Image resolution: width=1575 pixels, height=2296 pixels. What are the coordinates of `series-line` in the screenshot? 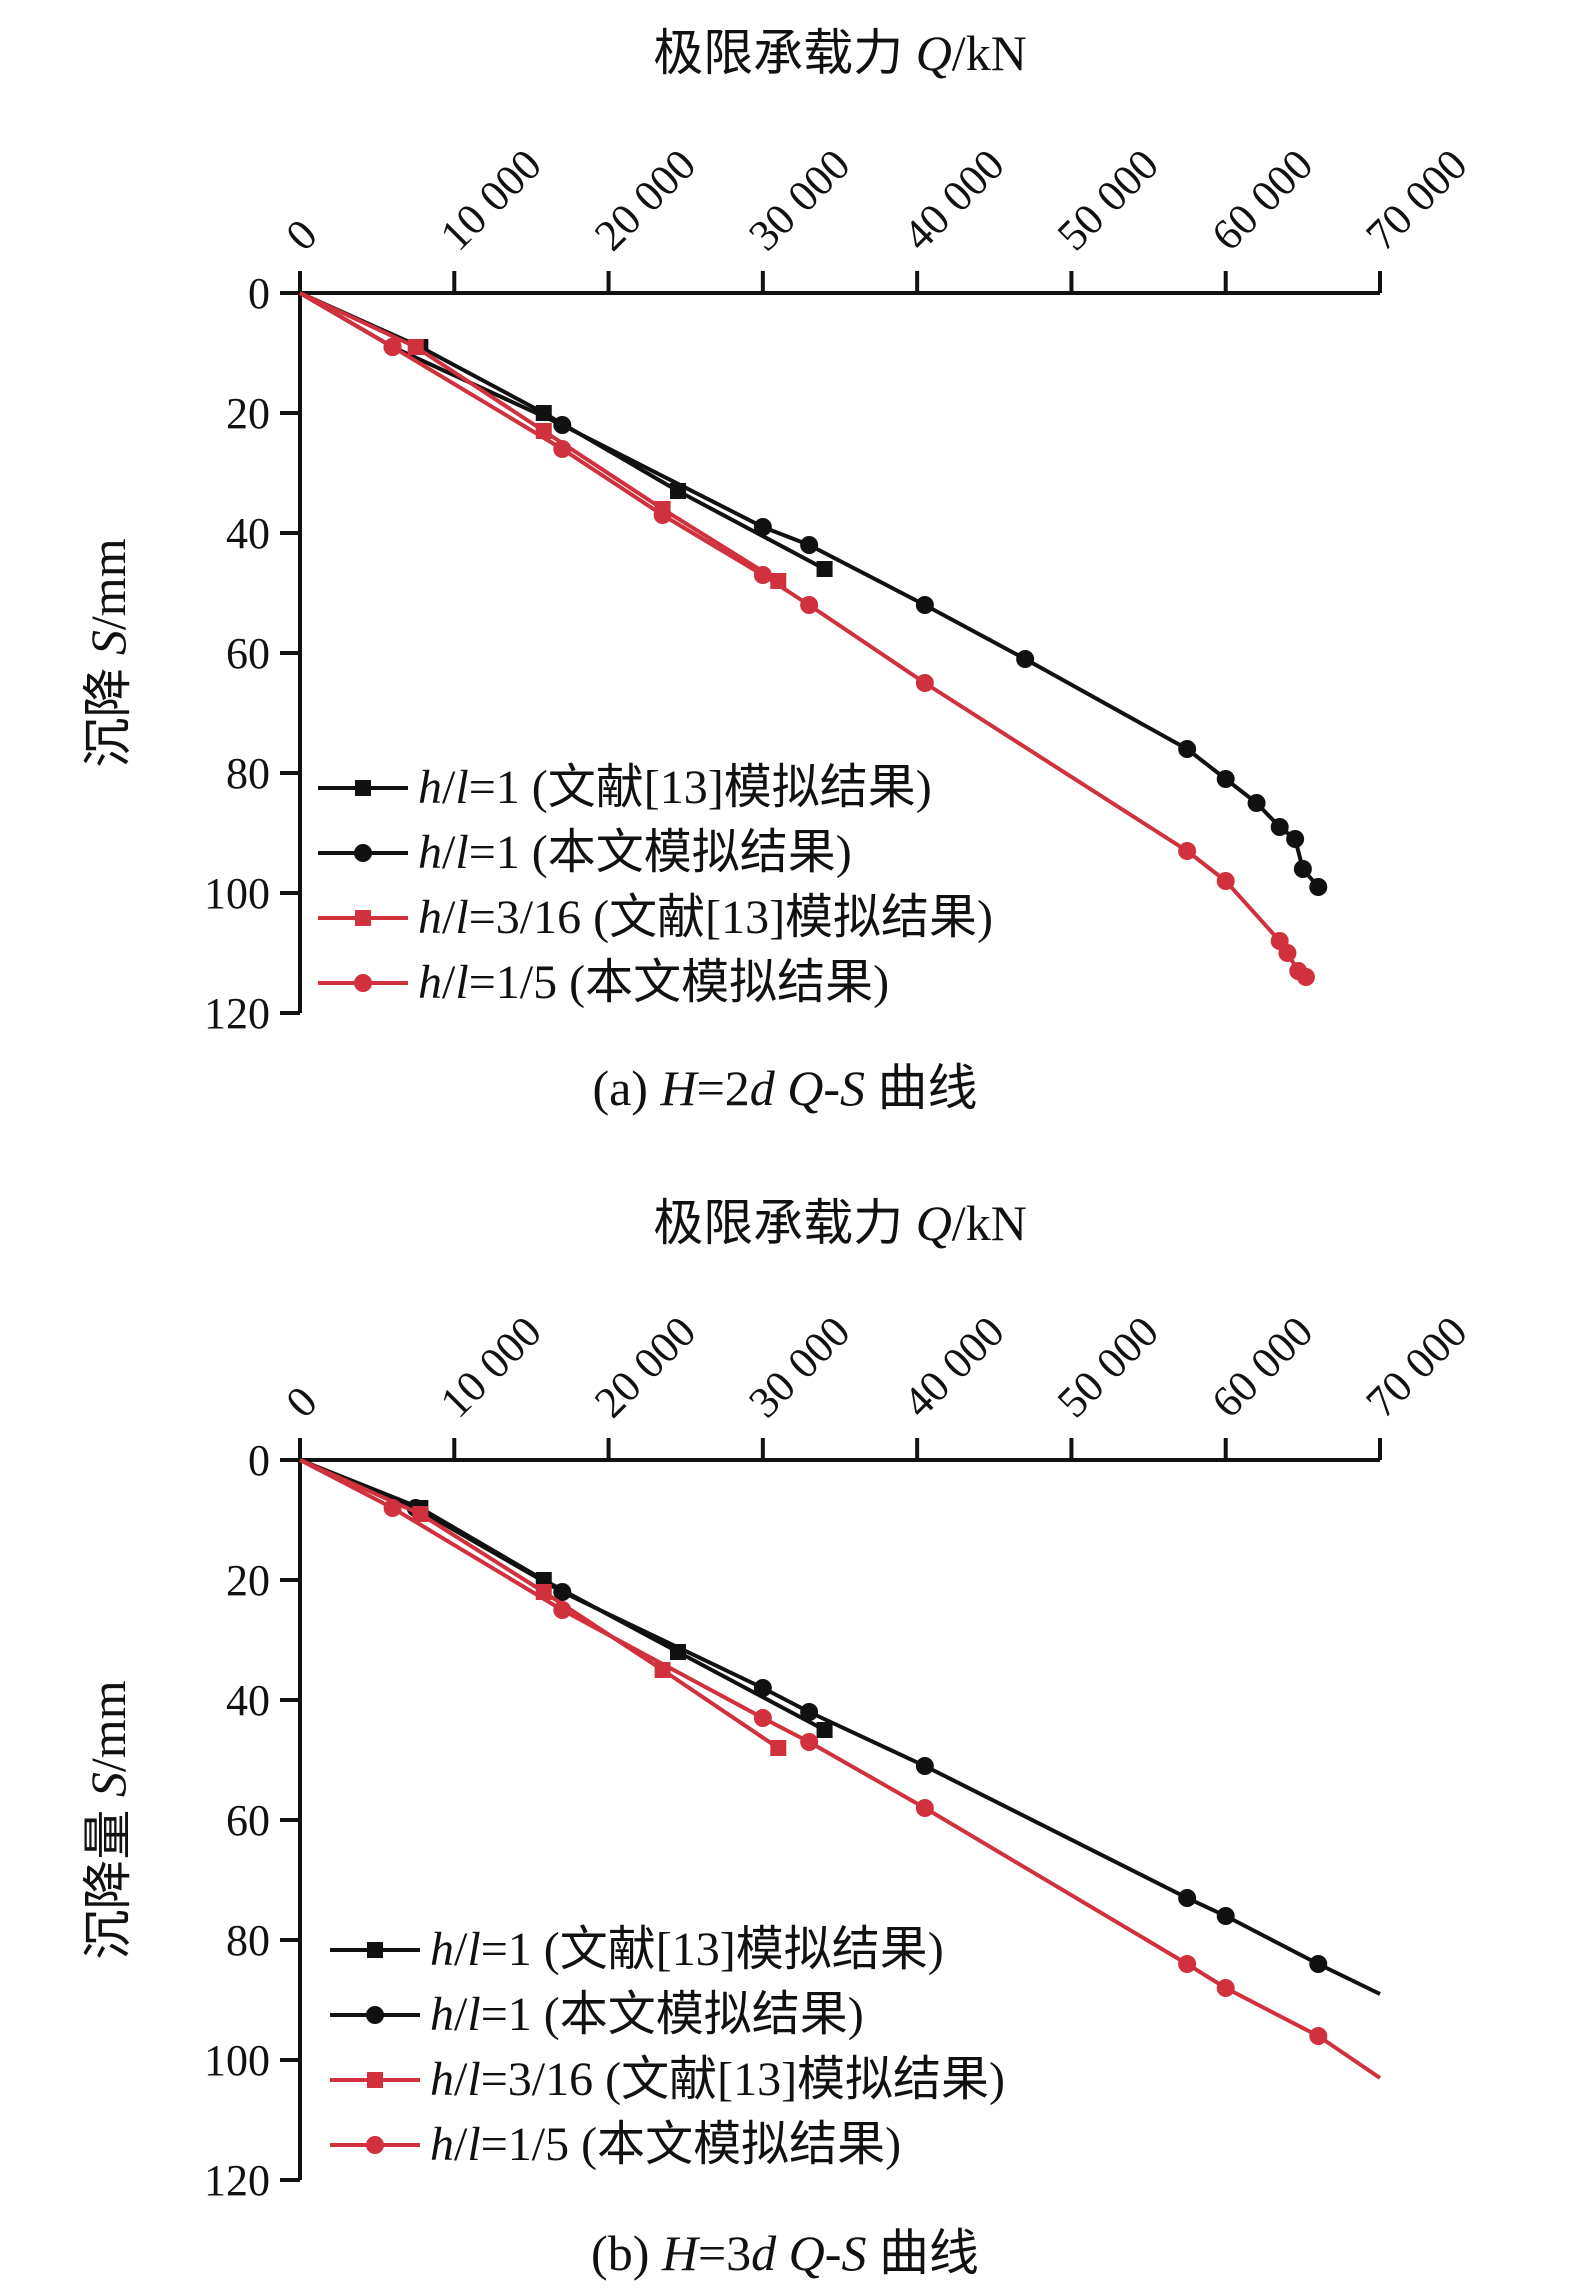 It's located at (539, 1604).